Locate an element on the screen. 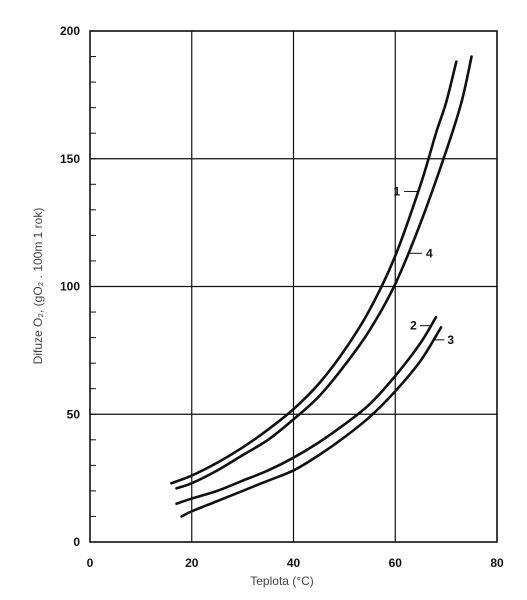  y-tick-label-3: 150 is located at coordinates (70, 159).